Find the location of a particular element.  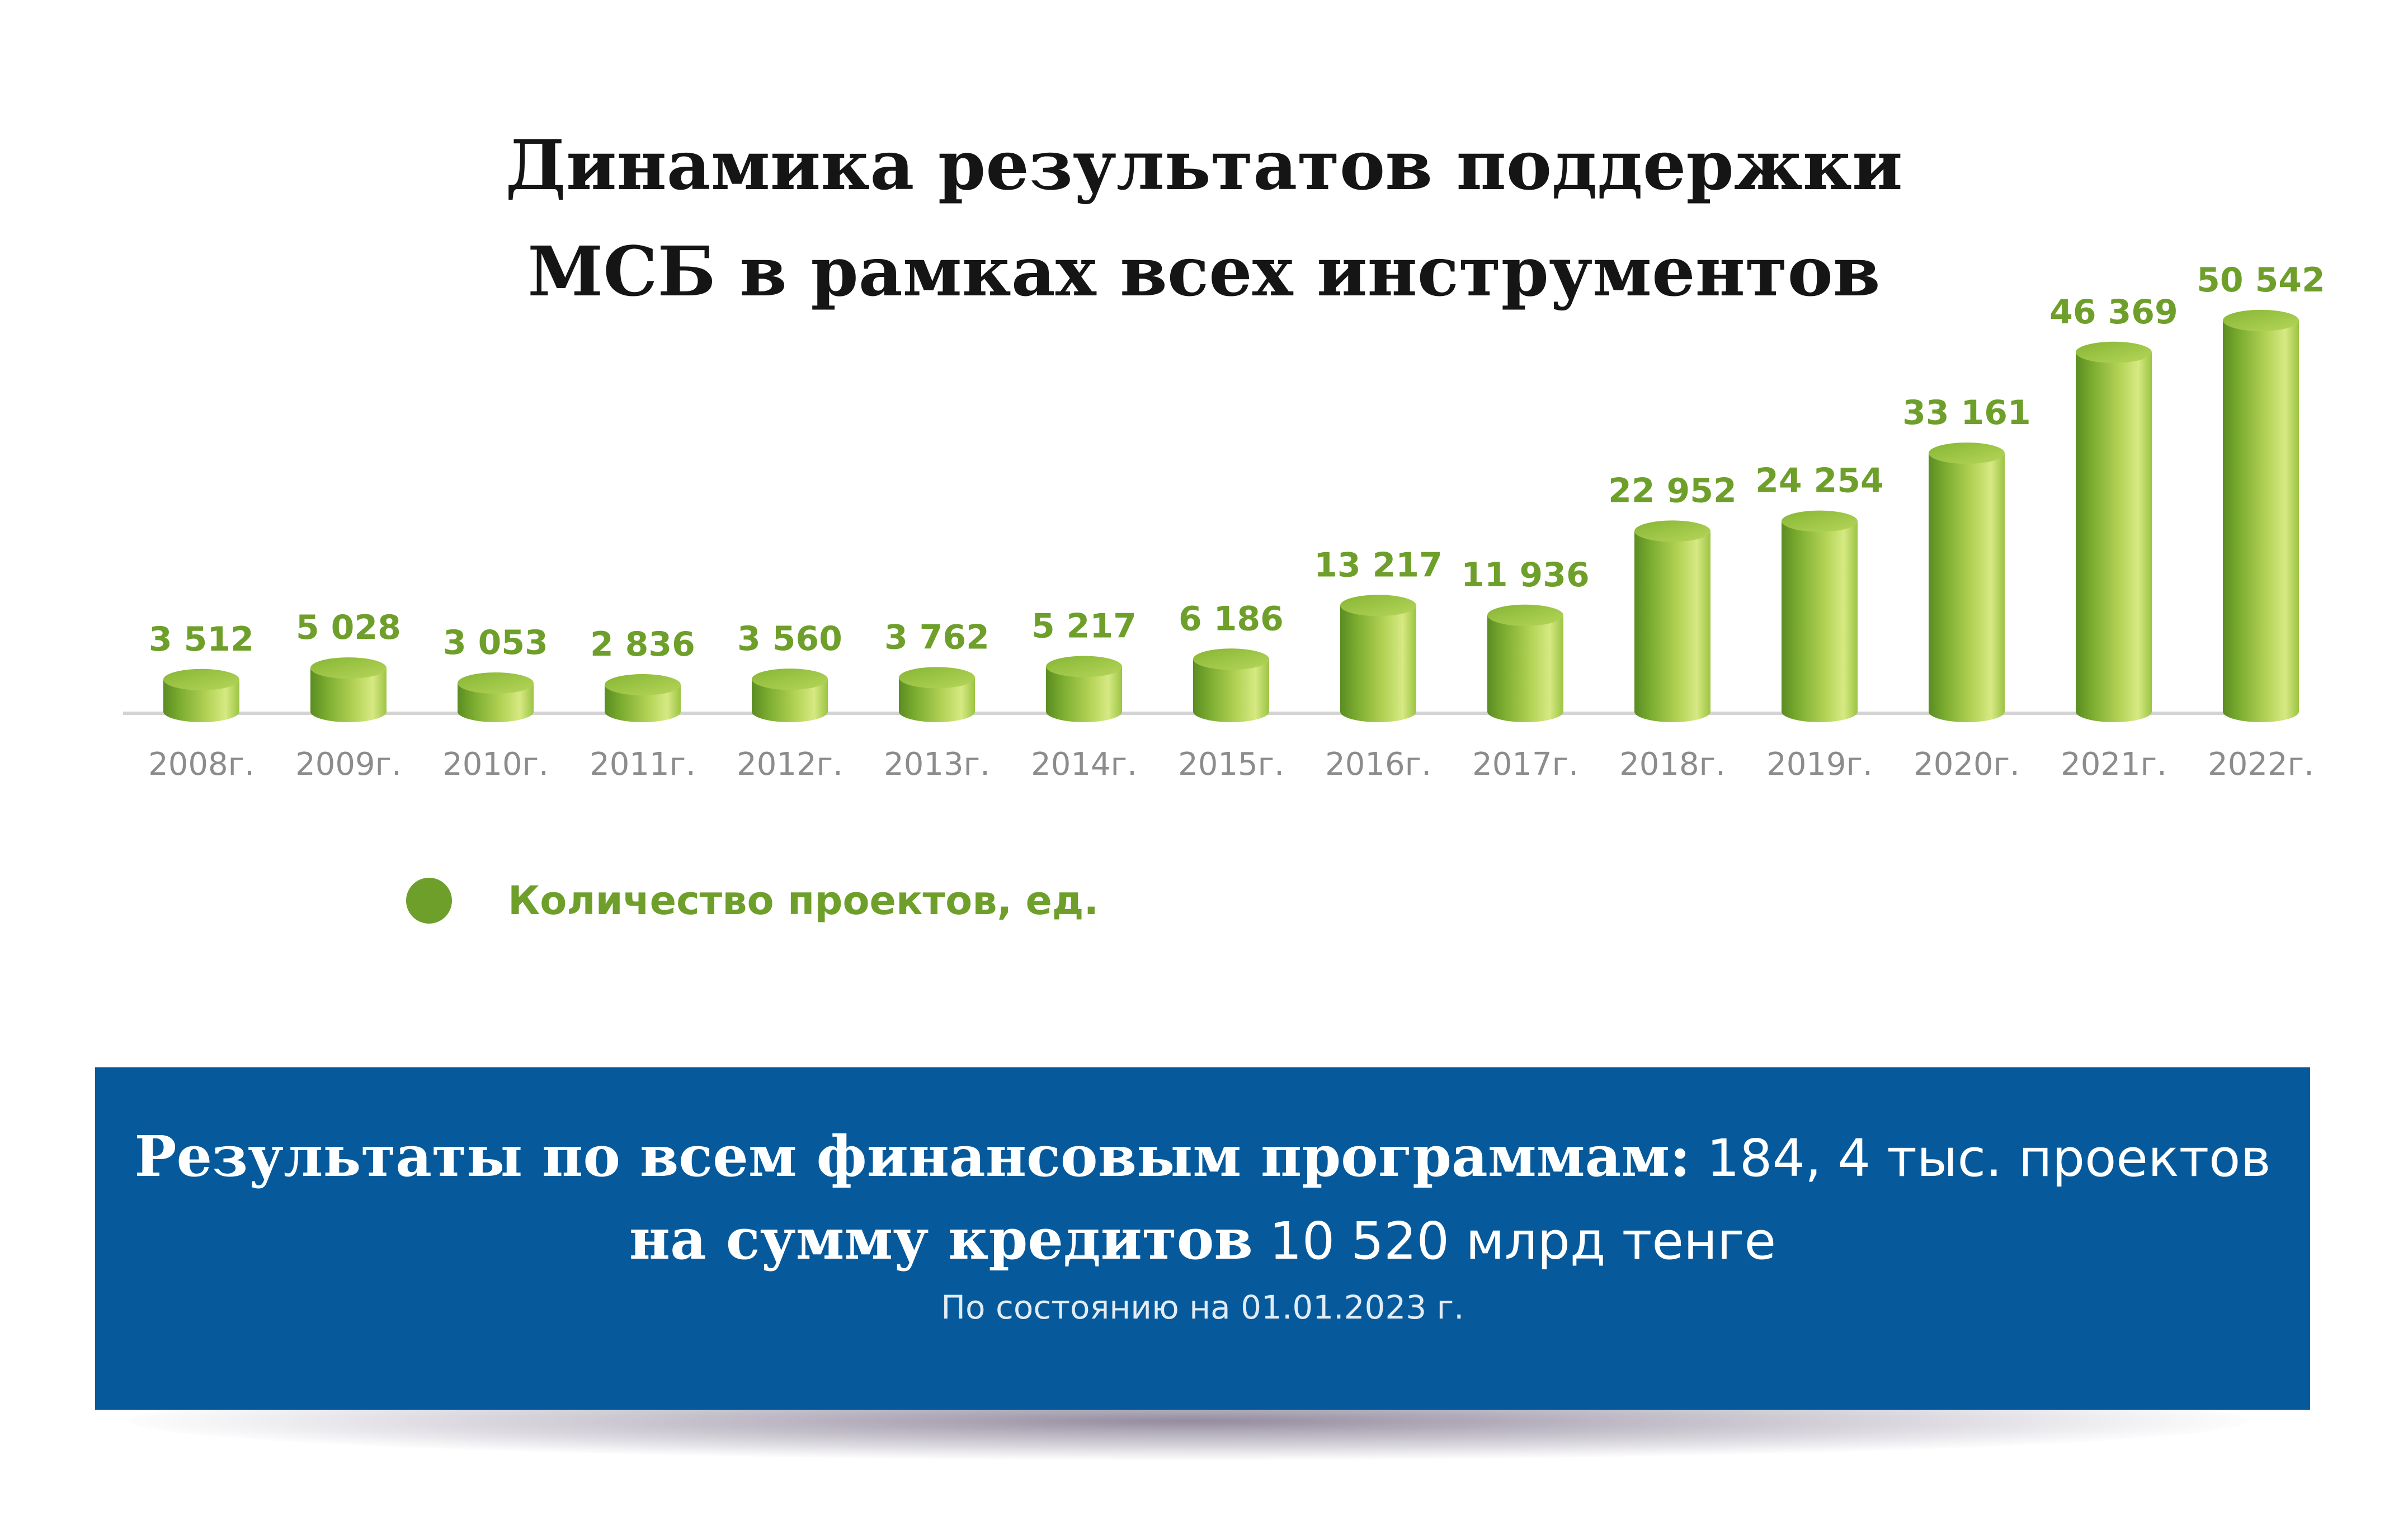

bar-2022г. is located at coordinates (2261, 515).